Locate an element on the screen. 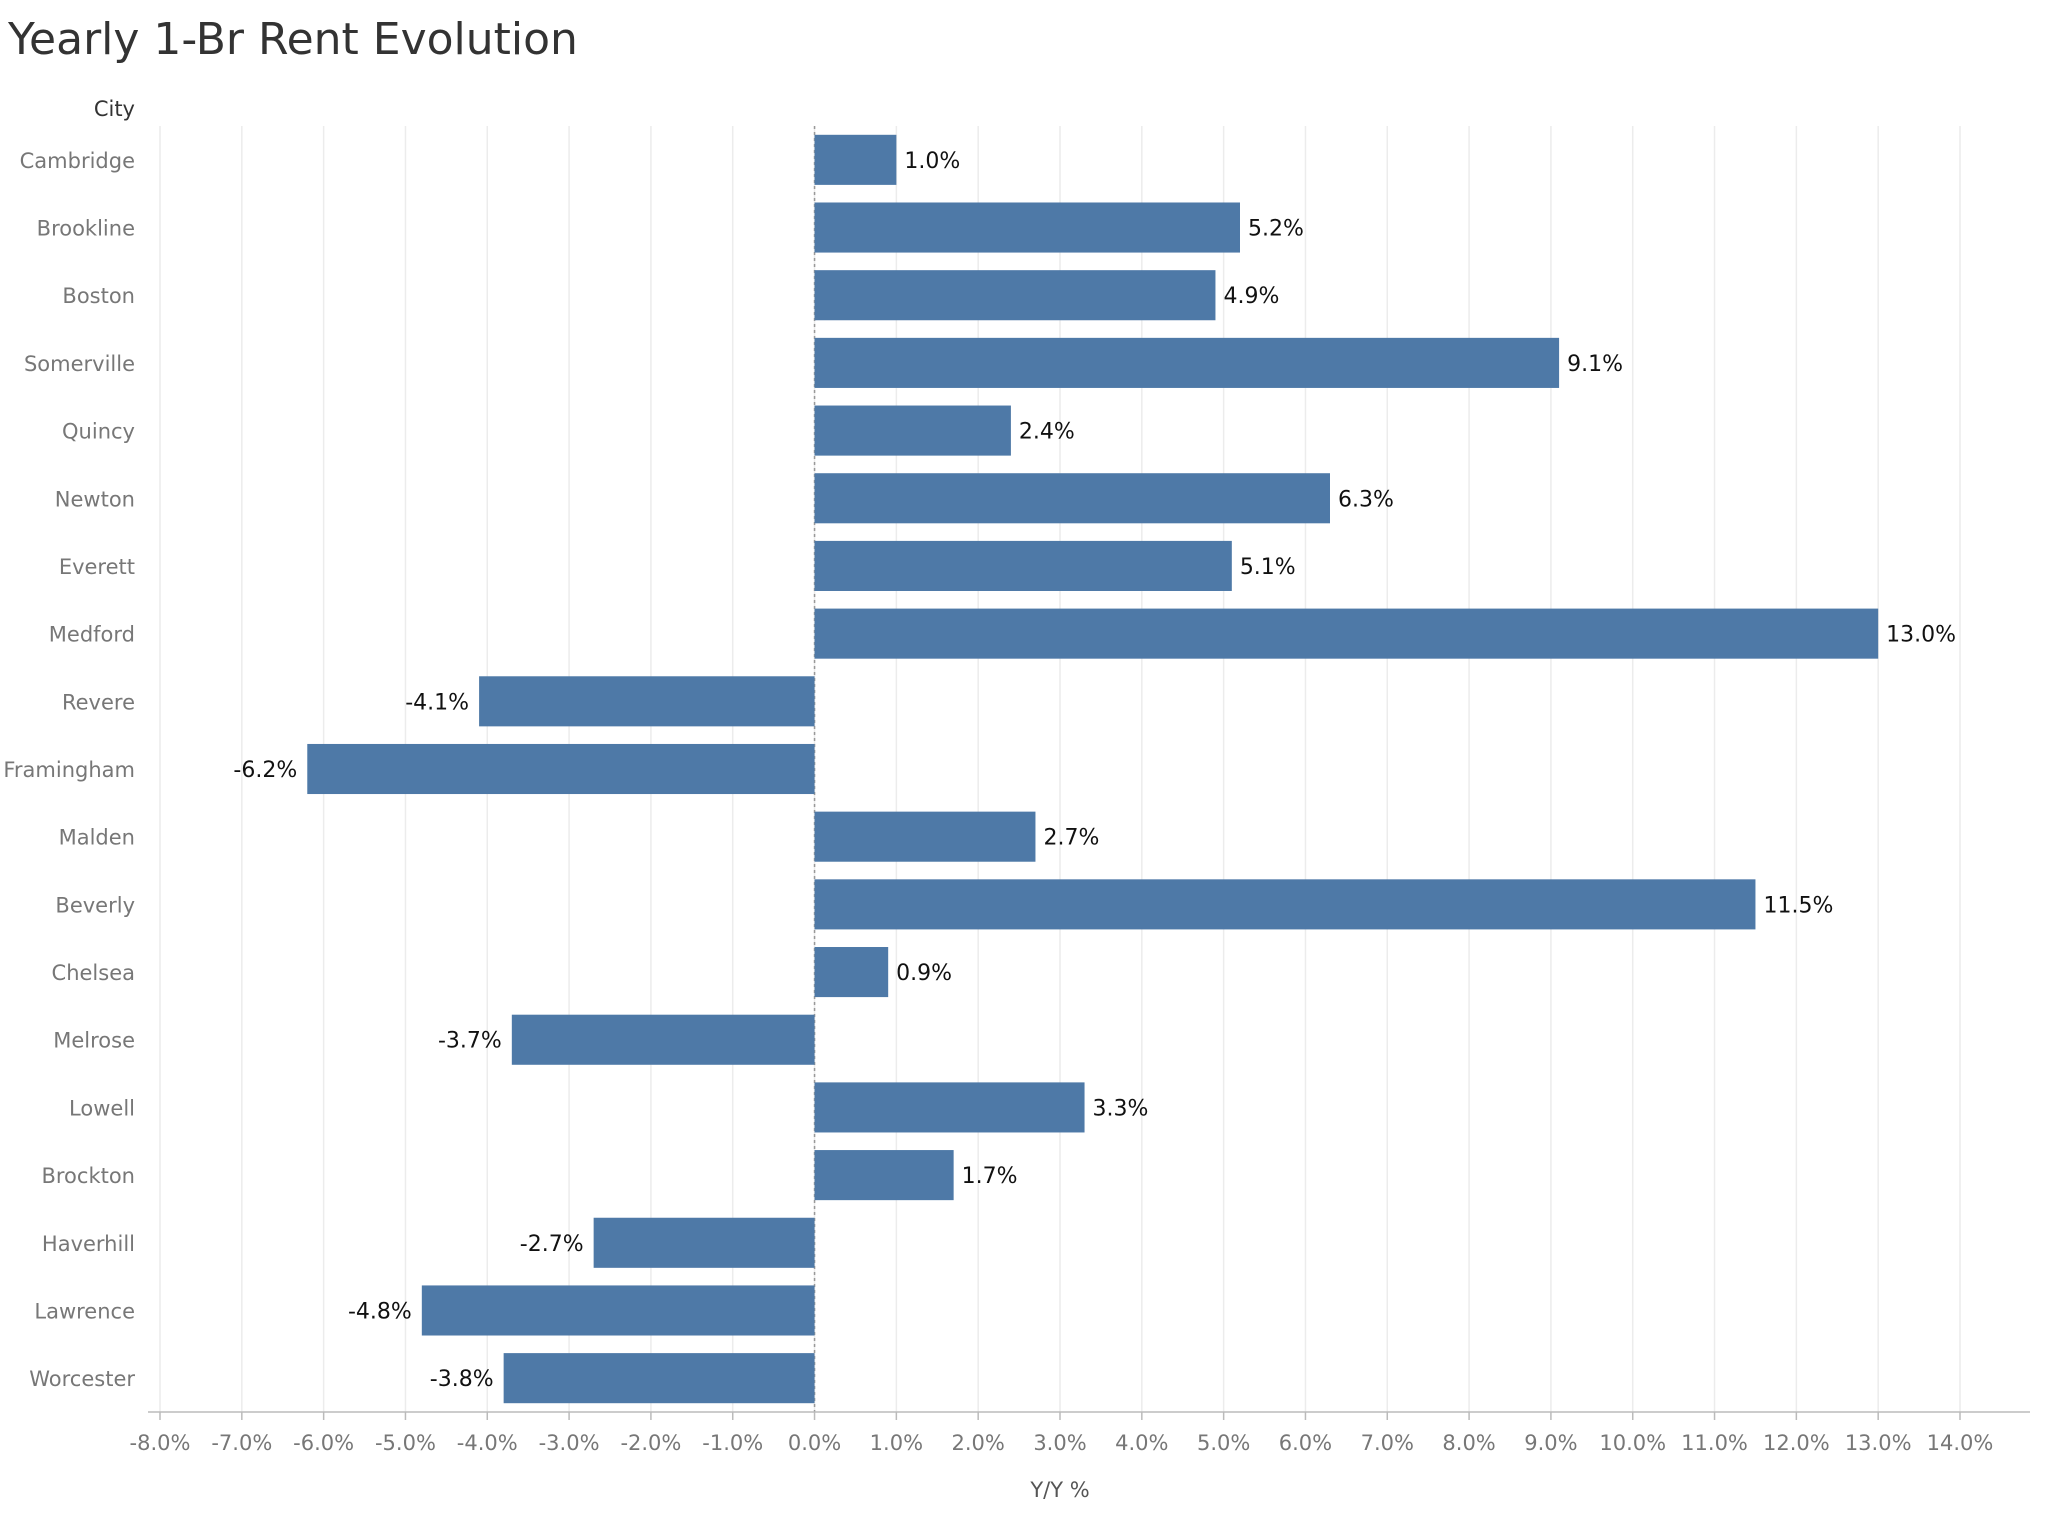 Image resolution: width=2045 pixels, height=1514 pixels. x-tick-label: 8.0% is located at coordinates (1468, 1443).